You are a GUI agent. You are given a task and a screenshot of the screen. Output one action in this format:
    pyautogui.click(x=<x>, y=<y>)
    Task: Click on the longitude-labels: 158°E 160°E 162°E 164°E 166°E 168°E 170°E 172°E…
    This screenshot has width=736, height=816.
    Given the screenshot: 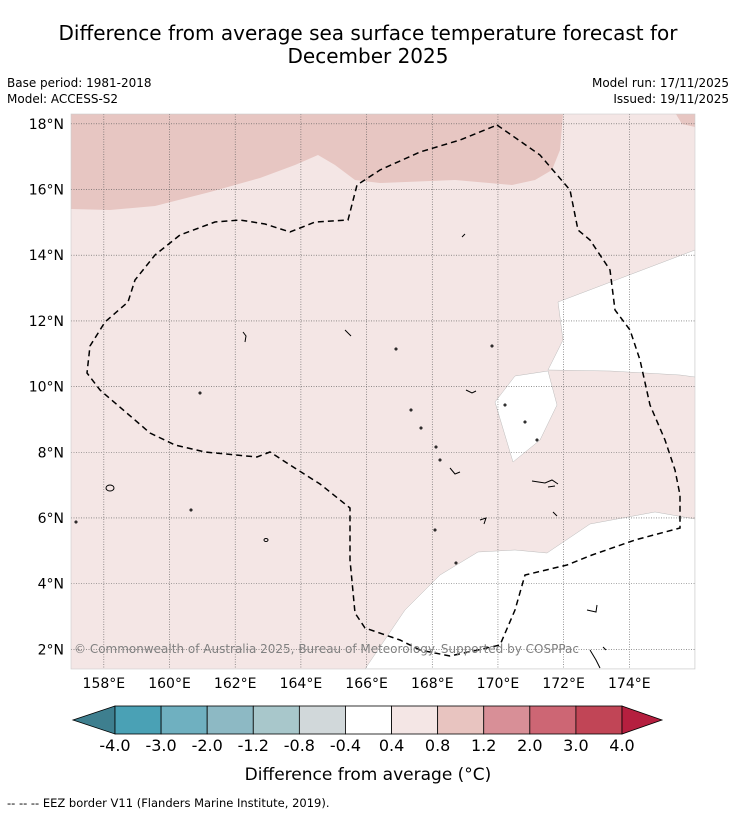 What is the action you would take?
    pyautogui.click(x=367, y=684)
    